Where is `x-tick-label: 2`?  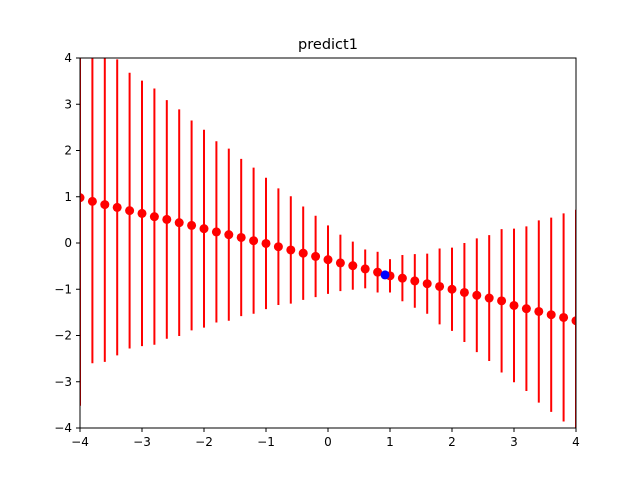
x-tick-label: 2 is located at coordinates (452, 442).